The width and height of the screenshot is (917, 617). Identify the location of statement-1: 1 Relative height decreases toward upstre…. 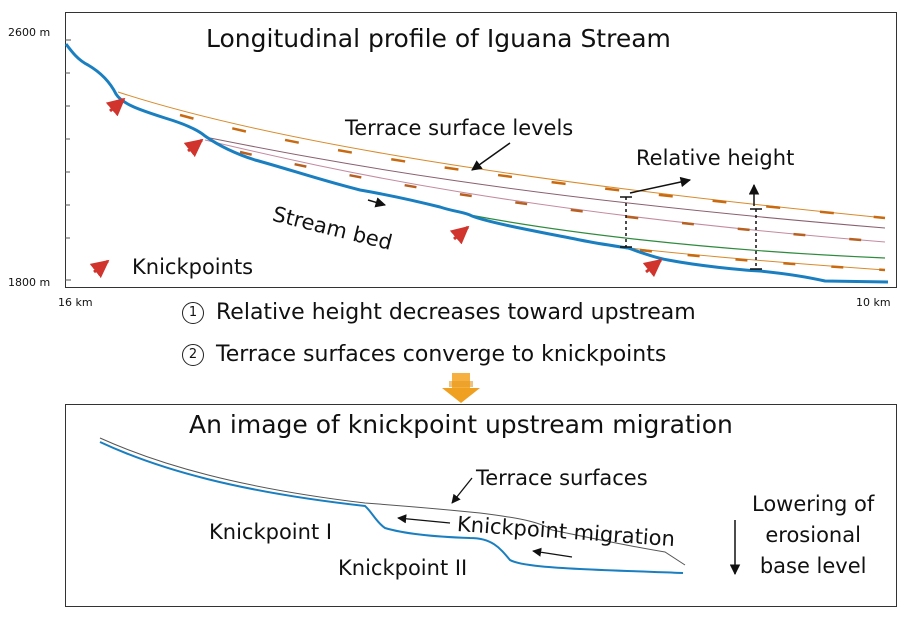
(439, 312).